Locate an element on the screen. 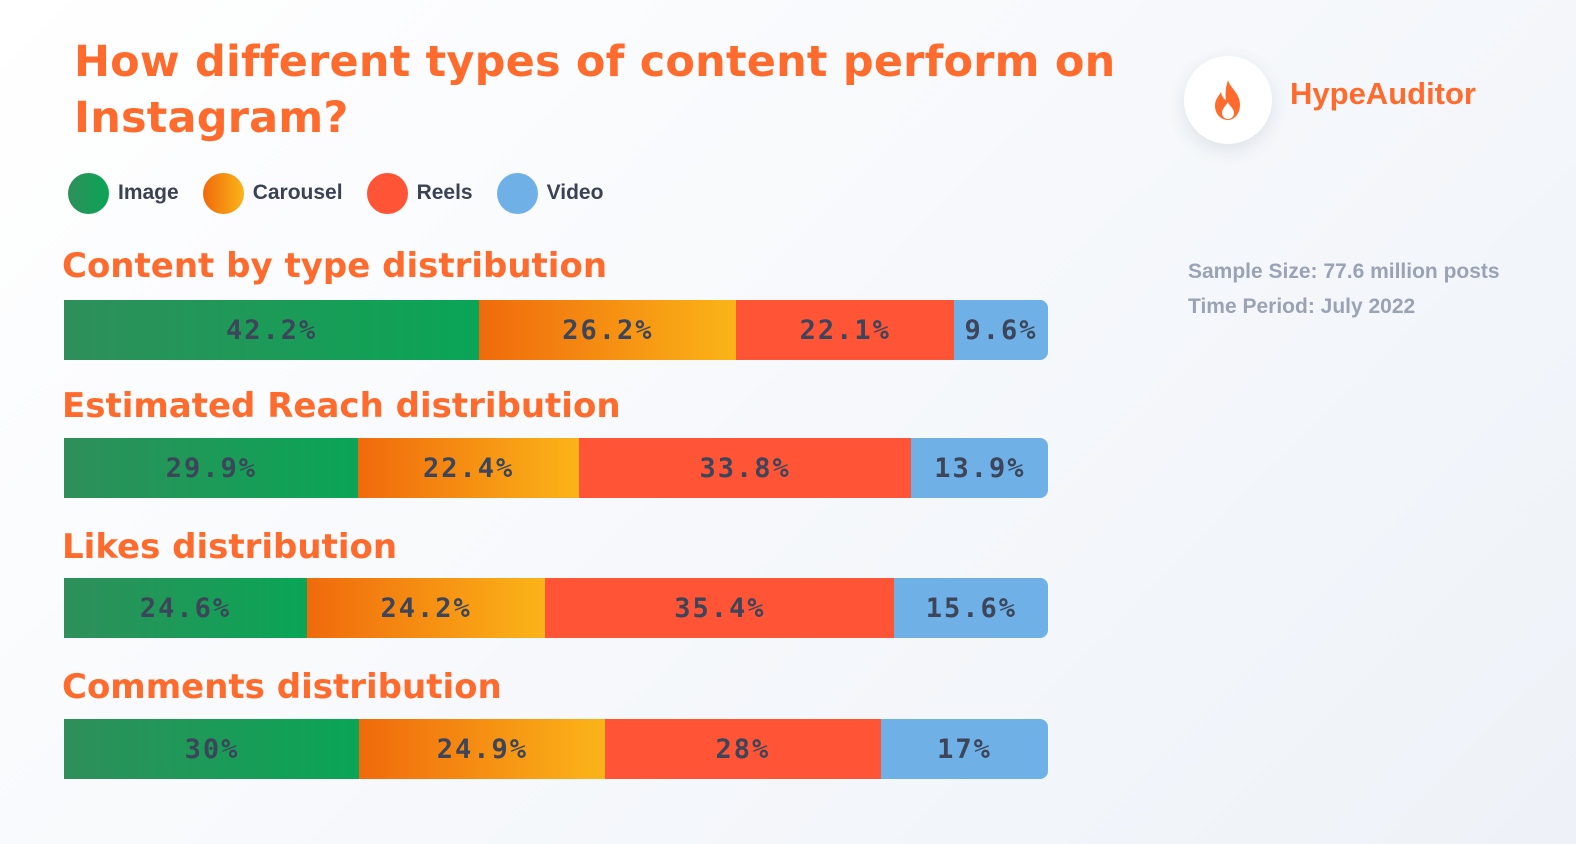 The width and height of the screenshot is (1576, 844). legend-item-video: Video is located at coordinates (550, 193).